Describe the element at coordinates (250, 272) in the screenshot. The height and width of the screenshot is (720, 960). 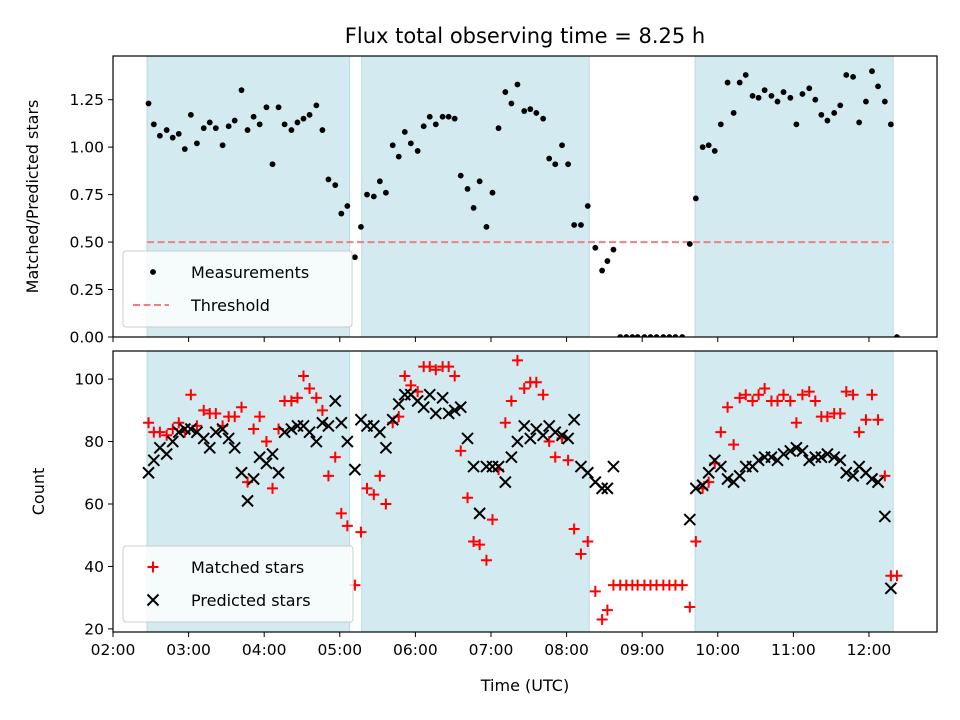
I see `legend-label: Measurements` at that location.